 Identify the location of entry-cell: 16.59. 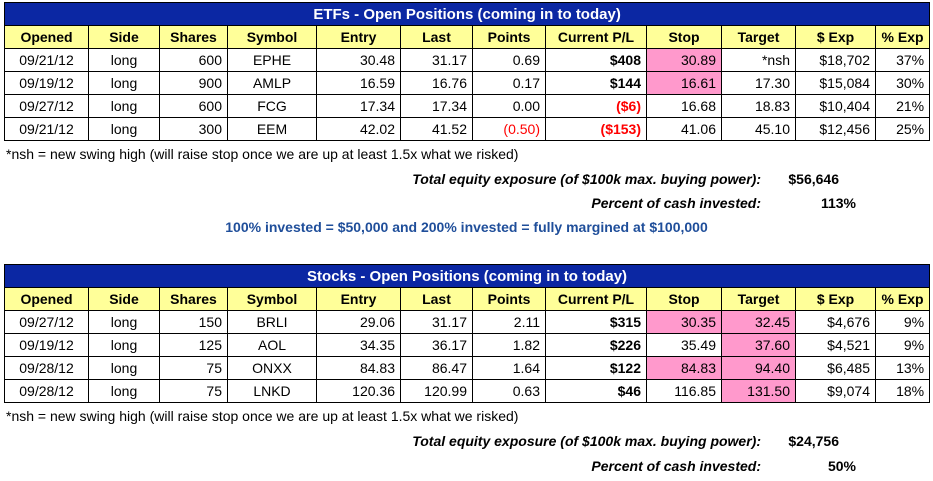
(358, 83).